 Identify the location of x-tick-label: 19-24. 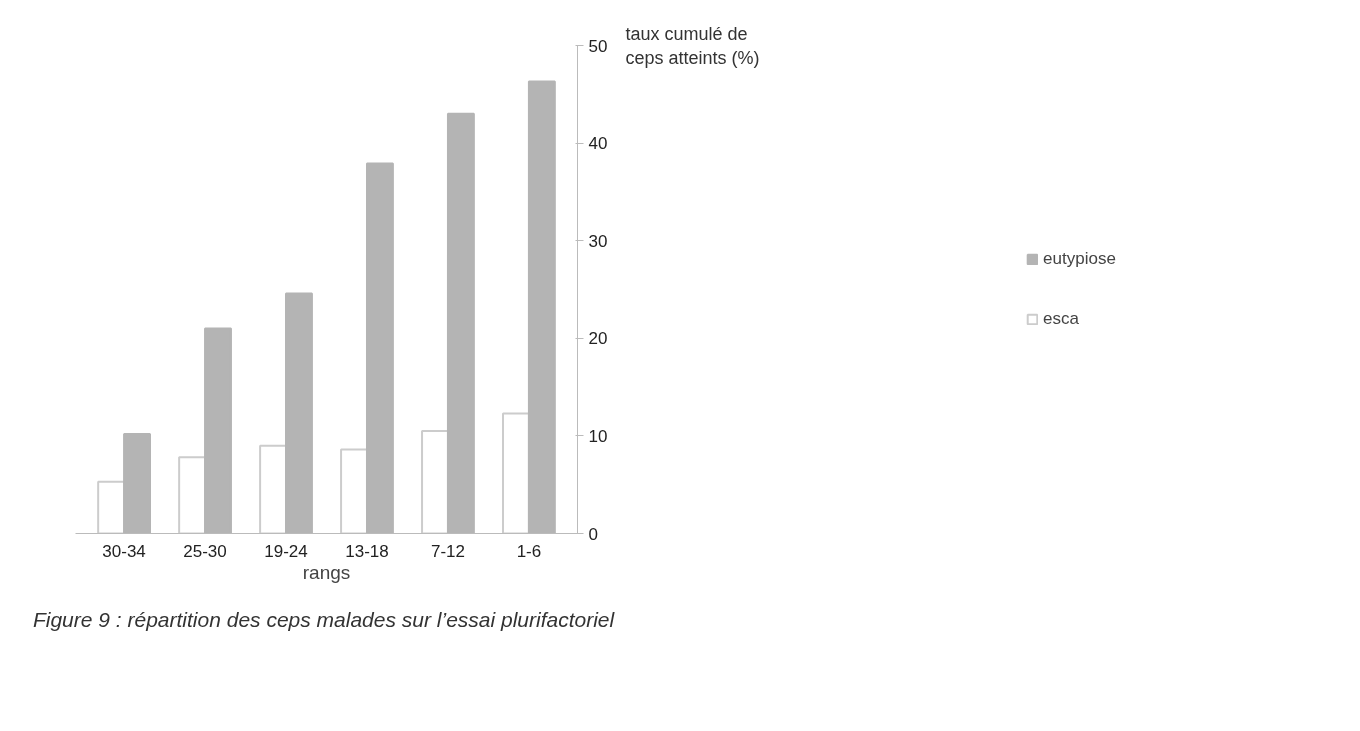
(286, 551).